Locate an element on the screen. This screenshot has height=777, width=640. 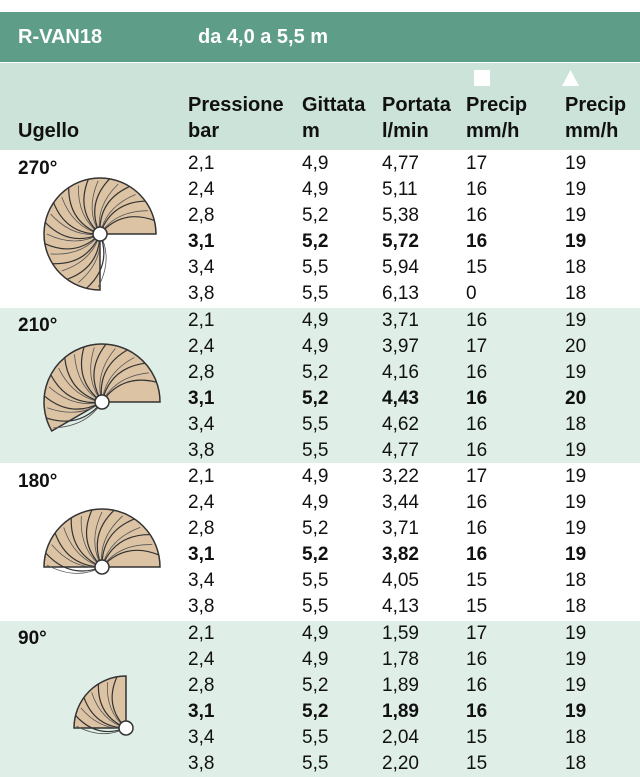
column-header is located at coordinates (320, 106).